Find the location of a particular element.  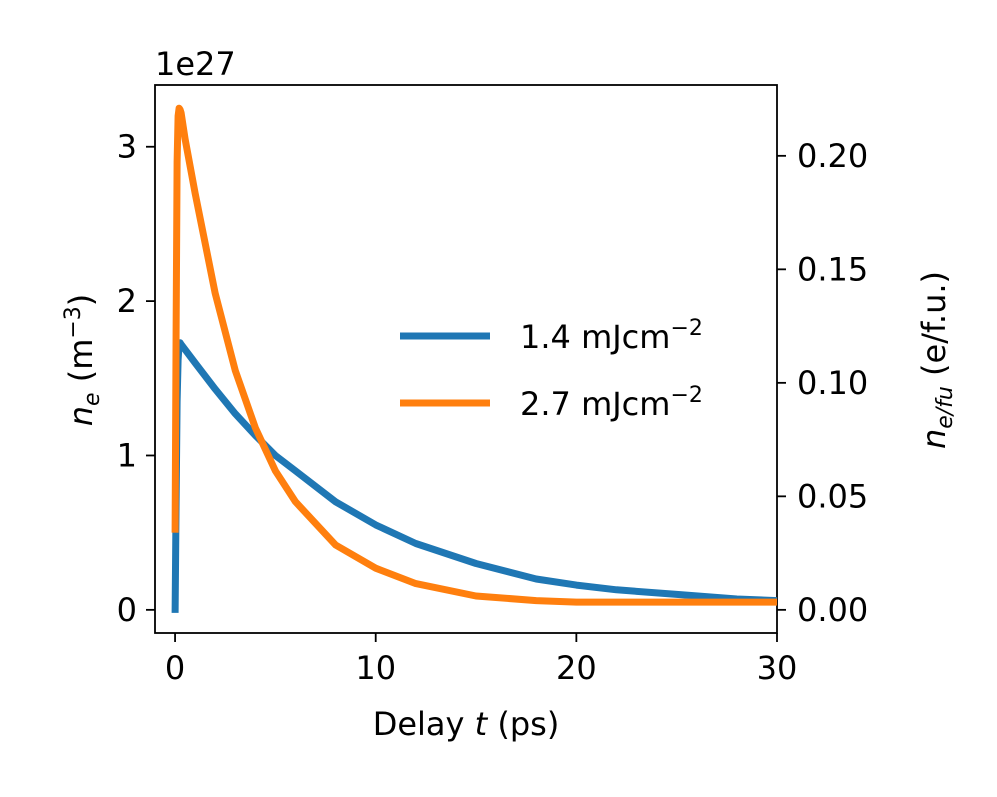

y-axis-label-unit: (m is located at coordinates (81, 366).